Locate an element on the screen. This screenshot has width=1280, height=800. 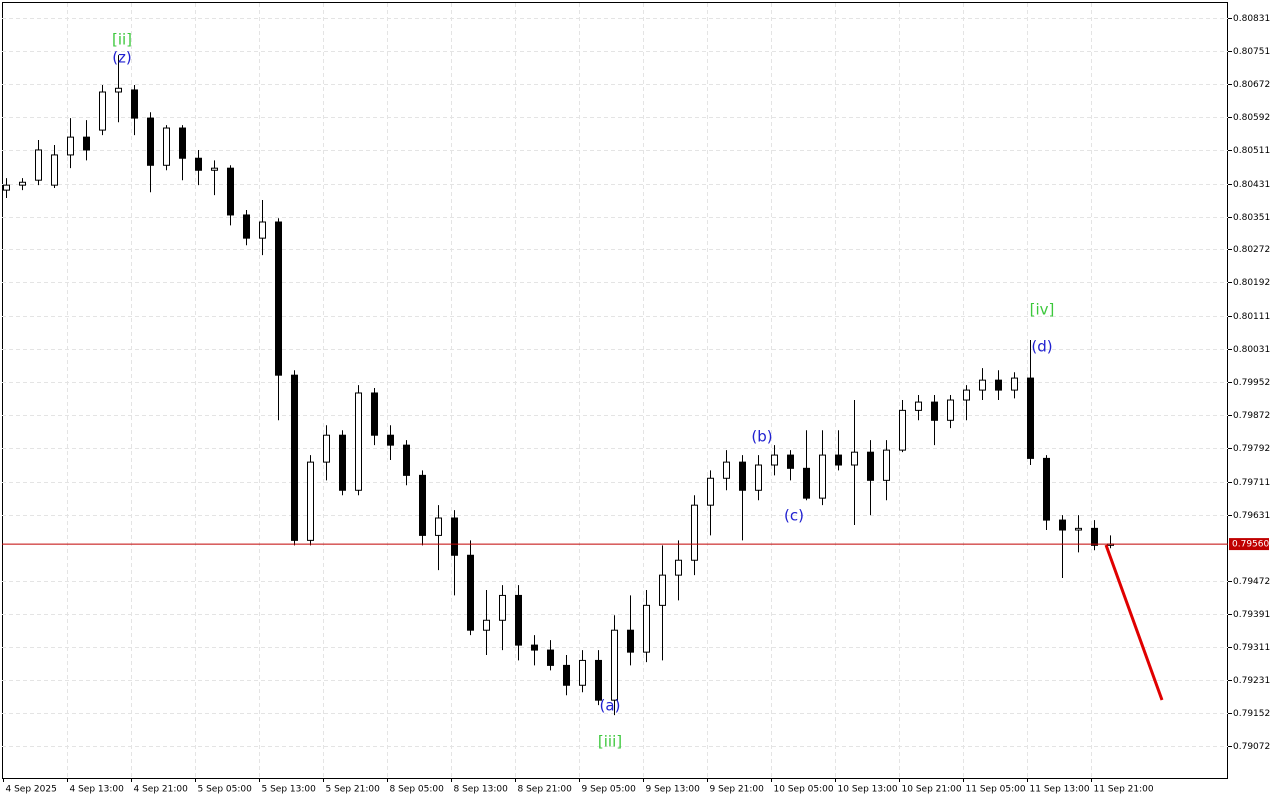
x-tick-label: 11 Sep 13:00 is located at coordinates (1060, 790).